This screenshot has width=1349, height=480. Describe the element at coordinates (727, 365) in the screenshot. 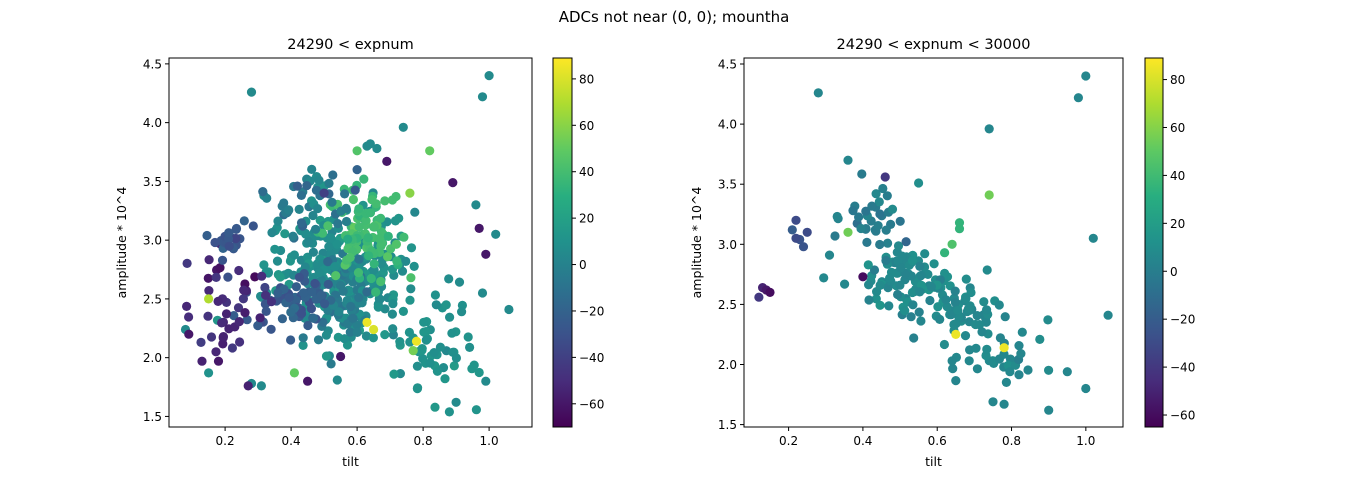

I see `y-tick-label: 2.0` at that location.